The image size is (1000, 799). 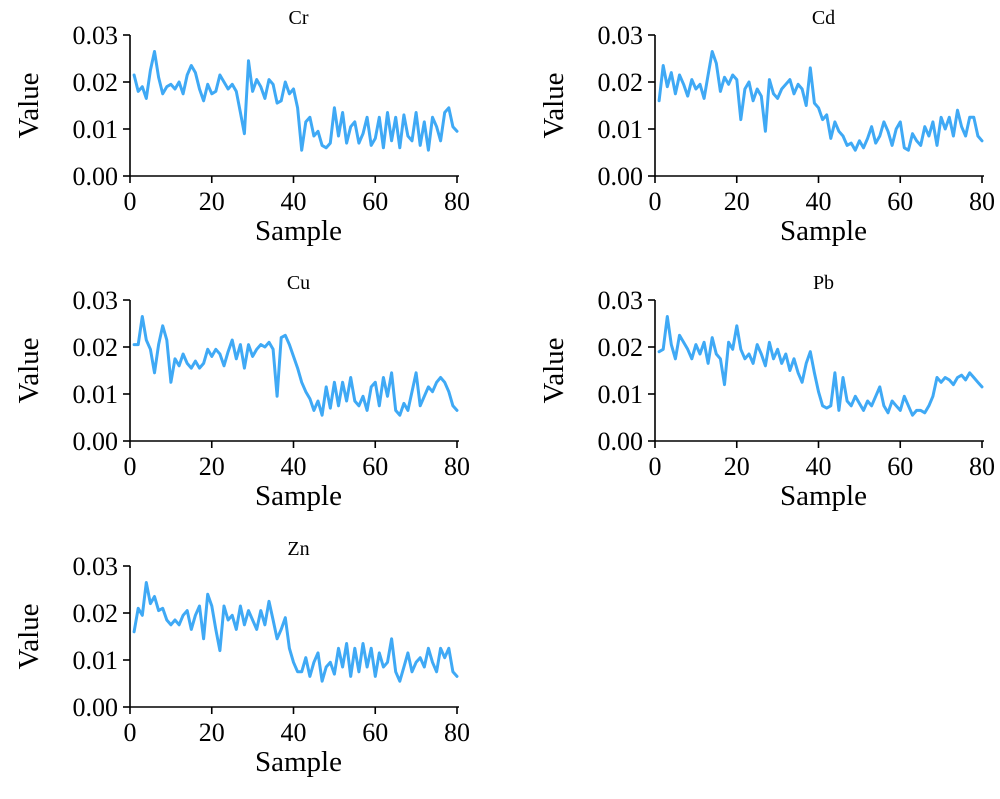 I want to click on chart-title: Cd, so click(x=823, y=18).